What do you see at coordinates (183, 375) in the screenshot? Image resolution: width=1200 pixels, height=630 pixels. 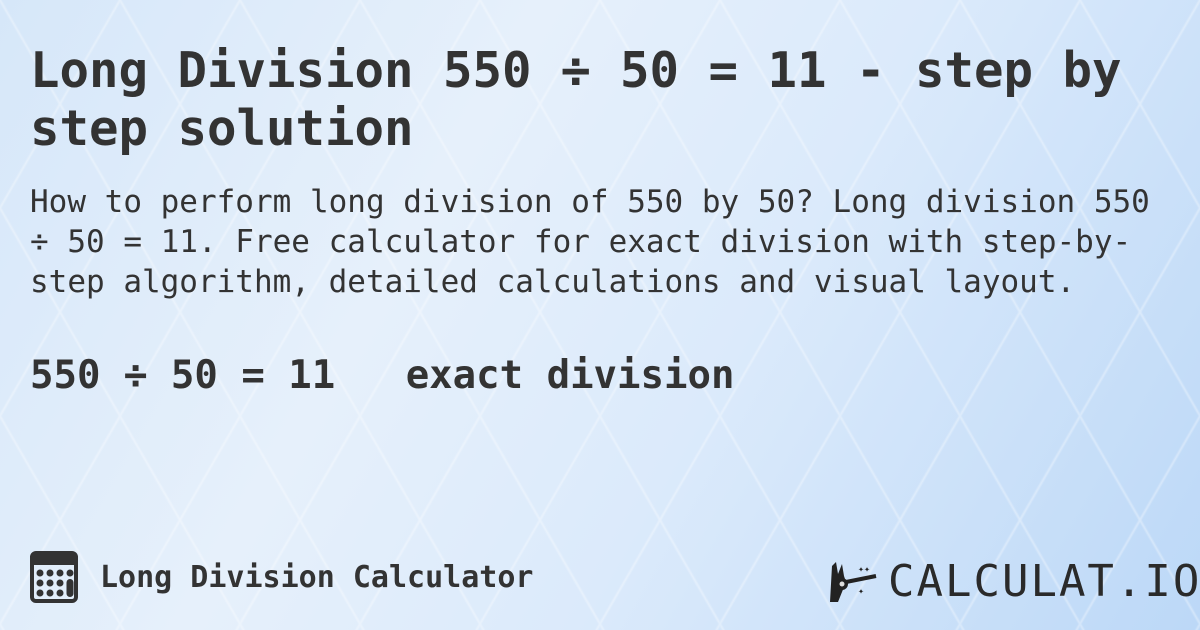 I see `result-equation: 550 ÷ 50 = 11` at bounding box center [183, 375].